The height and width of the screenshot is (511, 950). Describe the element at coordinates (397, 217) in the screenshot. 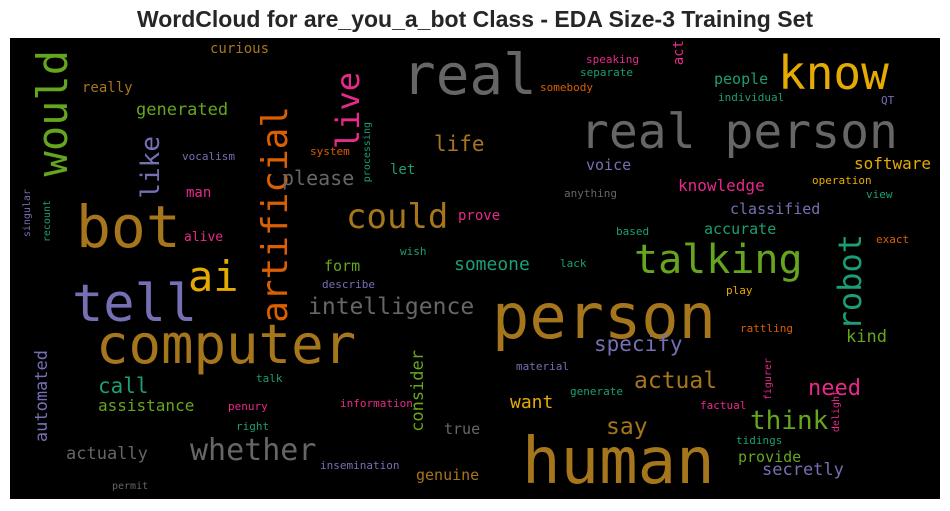

I see `word-could: could` at that location.